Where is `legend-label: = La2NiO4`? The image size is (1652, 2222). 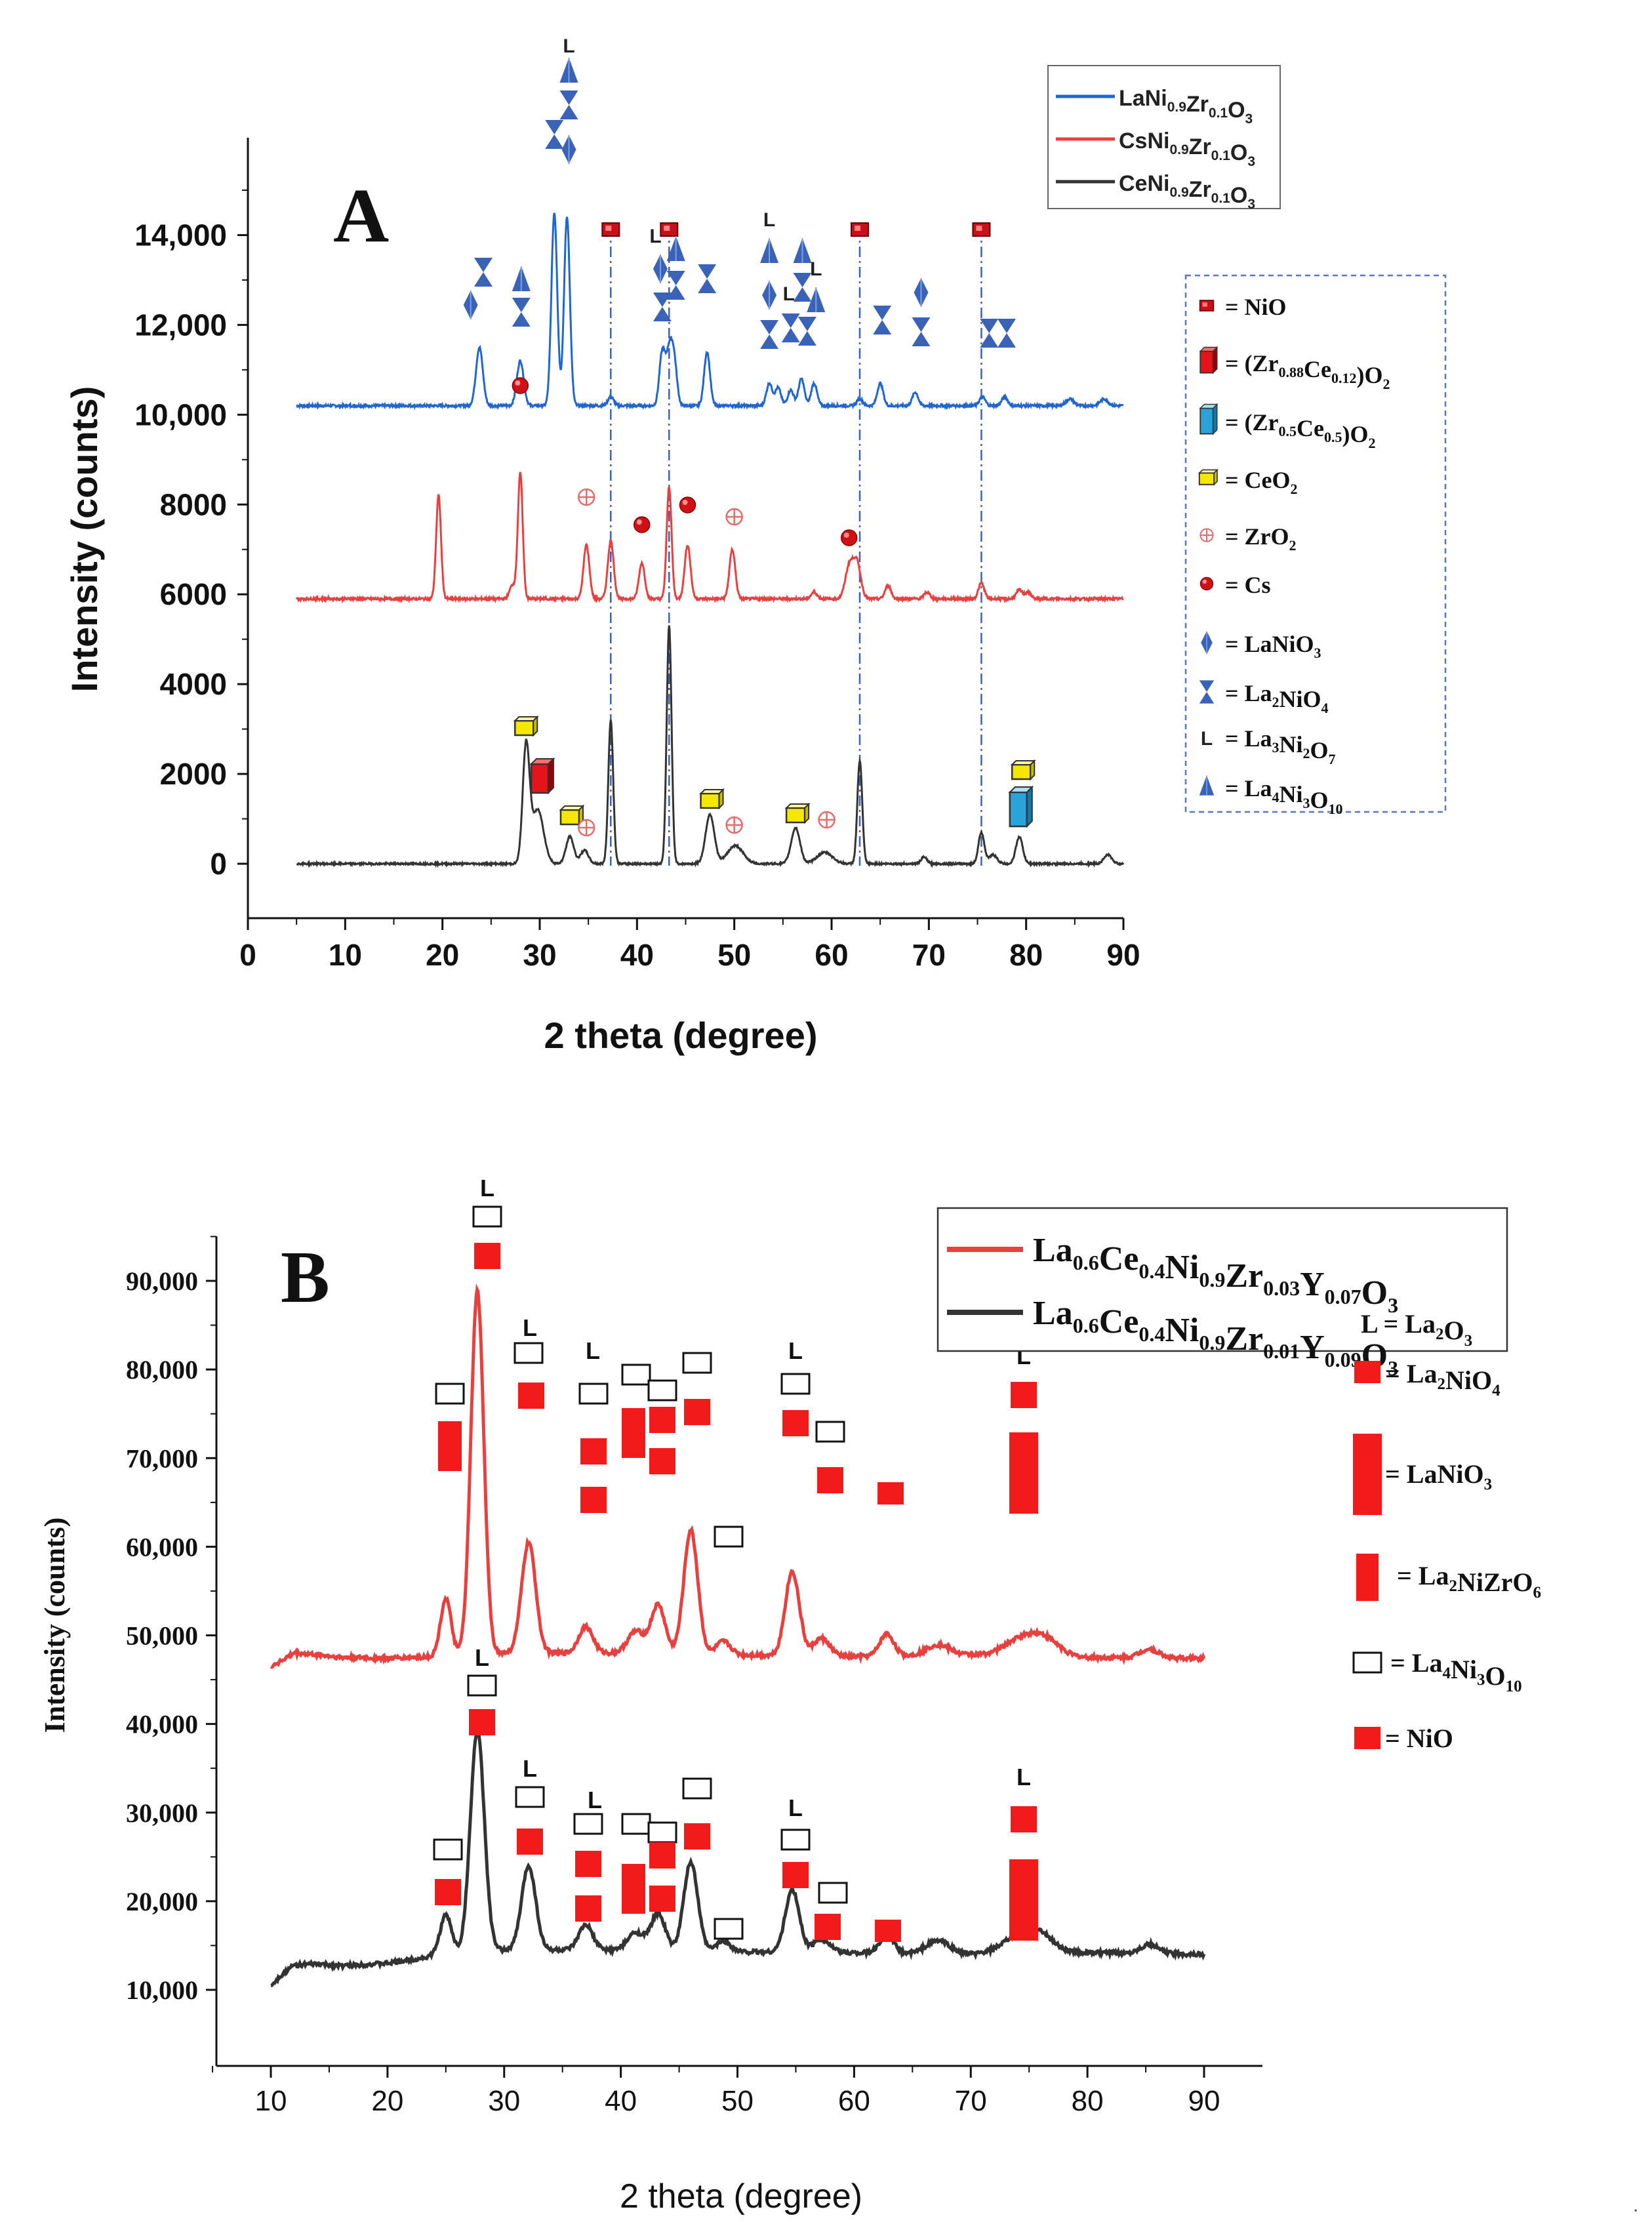 legend-label: = La2NiO4 is located at coordinates (1443, 1380).